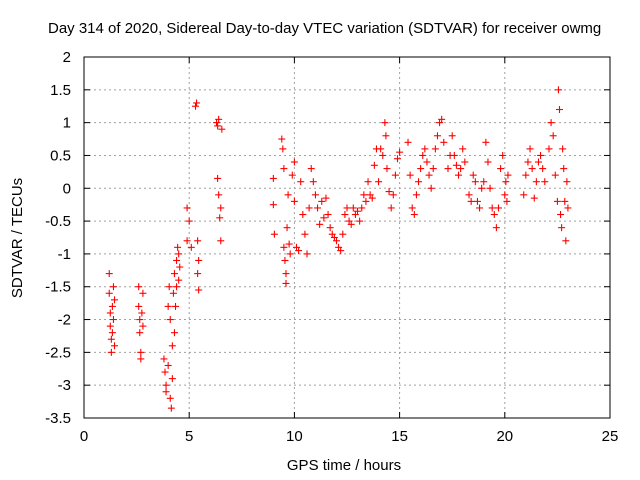 This screenshot has width=640, height=480. What do you see at coordinates (504, 436) in the screenshot?
I see `x-tick-label: 20` at bounding box center [504, 436].